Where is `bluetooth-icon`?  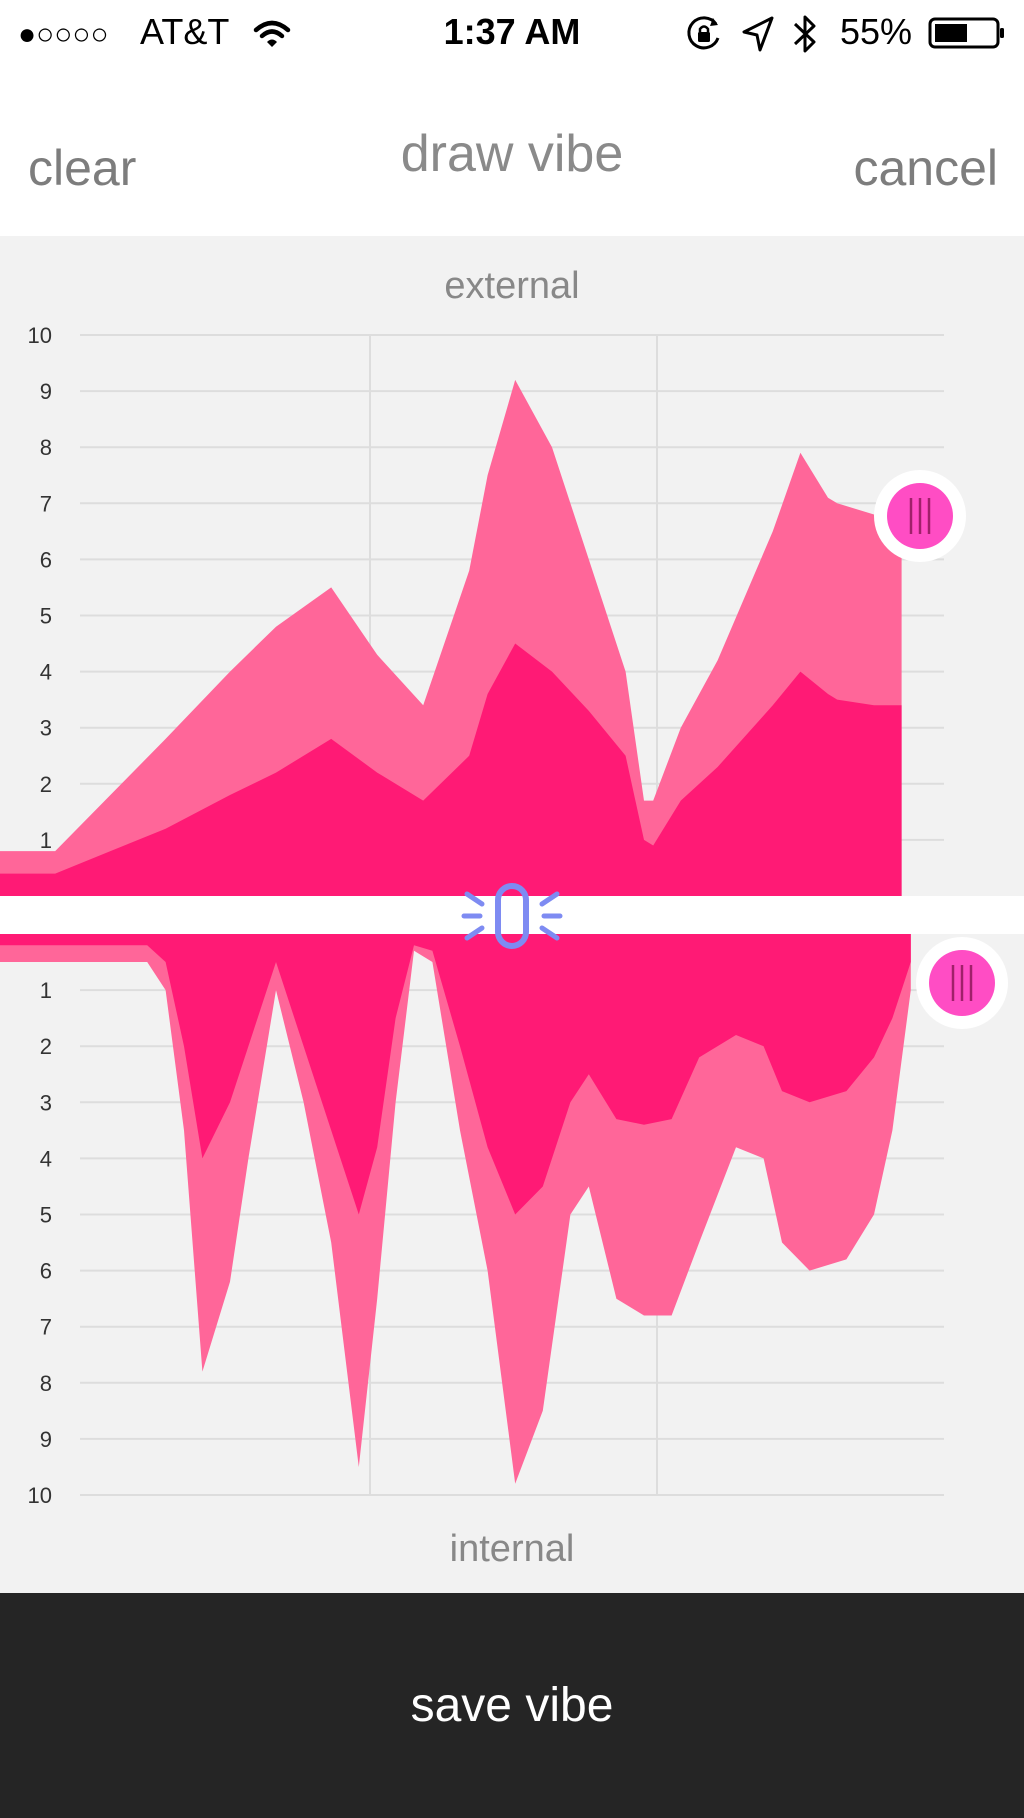
bluetooth-icon is located at coordinates (805, 39).